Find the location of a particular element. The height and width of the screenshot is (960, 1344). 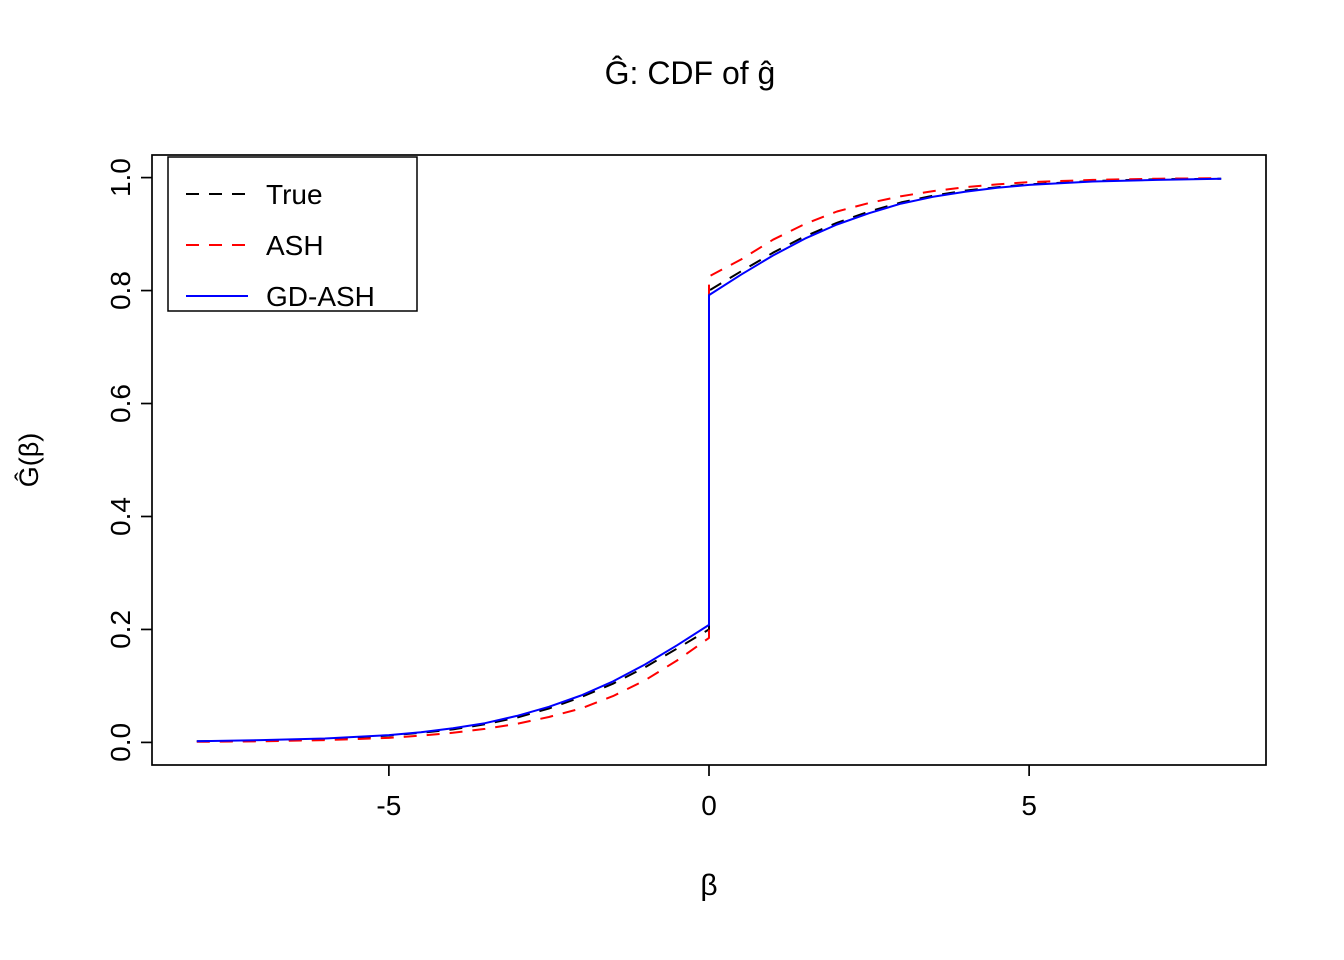

x-tick-label: 0 is located at coordinates (709, 805).